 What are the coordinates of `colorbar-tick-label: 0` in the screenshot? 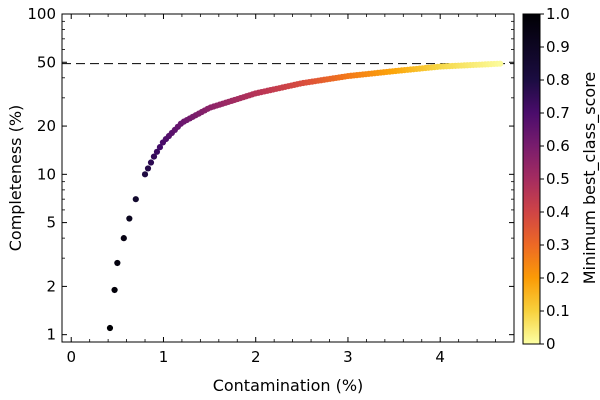 It's located at (551, 344).